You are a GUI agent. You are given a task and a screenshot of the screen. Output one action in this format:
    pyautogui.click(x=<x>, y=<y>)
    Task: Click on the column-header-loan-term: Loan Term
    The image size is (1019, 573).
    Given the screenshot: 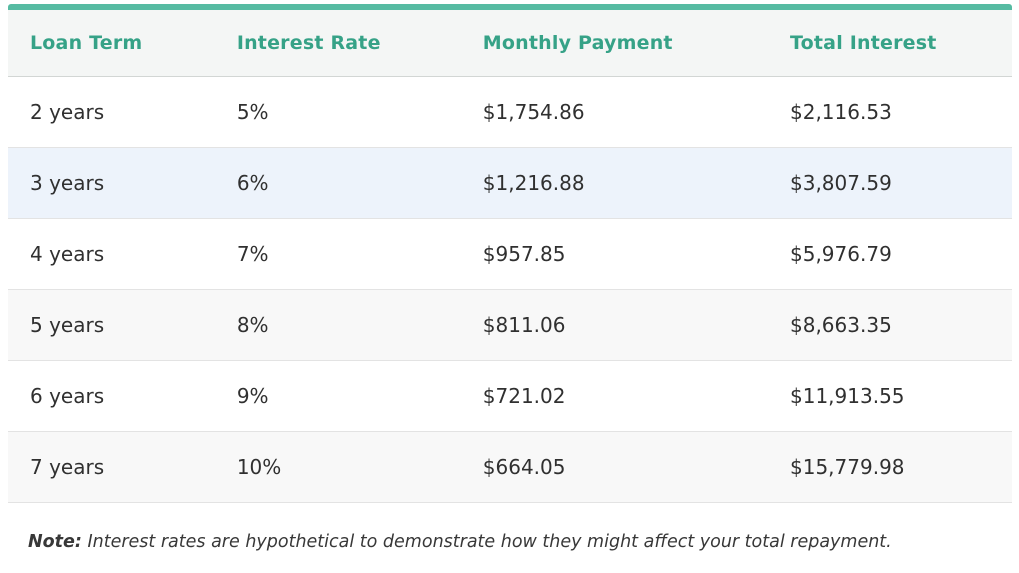 What is the action you would take?
    pyautogui.click(x=111, y=43)
    